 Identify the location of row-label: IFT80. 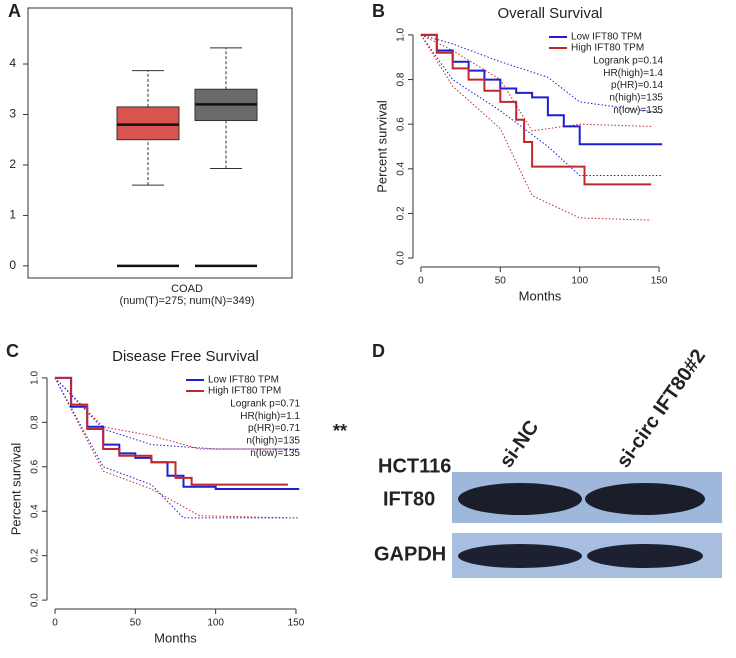
(409, 499).